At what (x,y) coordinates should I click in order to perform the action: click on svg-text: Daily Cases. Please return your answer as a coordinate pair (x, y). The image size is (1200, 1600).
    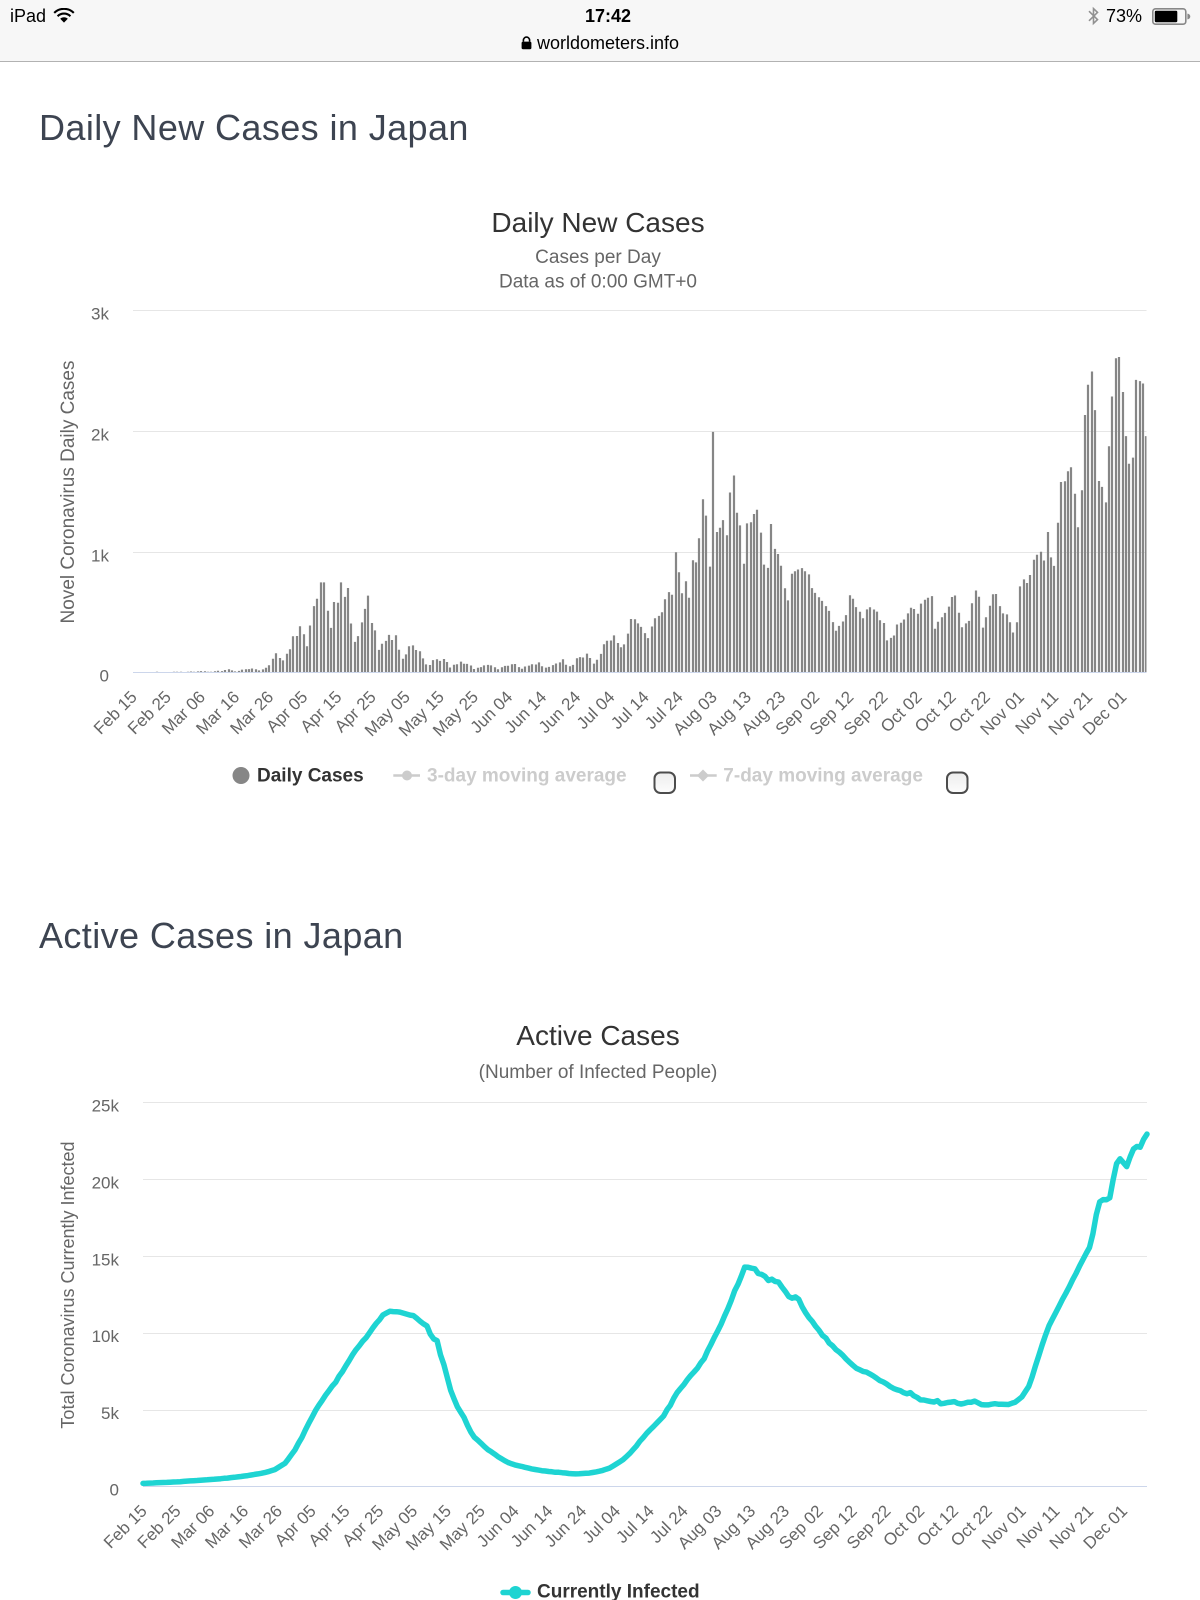
    Looking at the image, I should click on (310, 776).